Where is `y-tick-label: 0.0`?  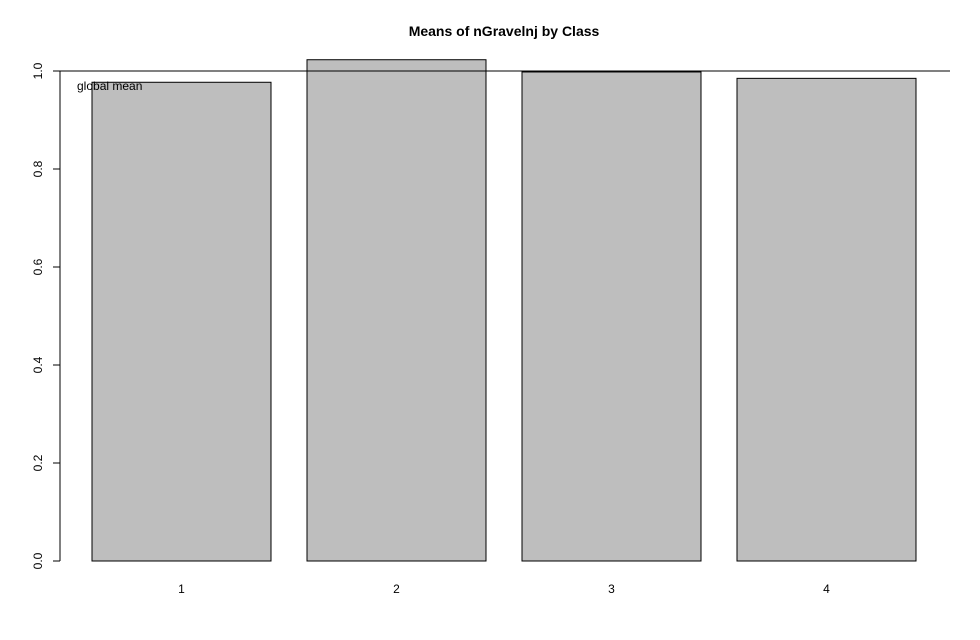
y-tick-label: 0.0 is located at coordinates (38, 560).